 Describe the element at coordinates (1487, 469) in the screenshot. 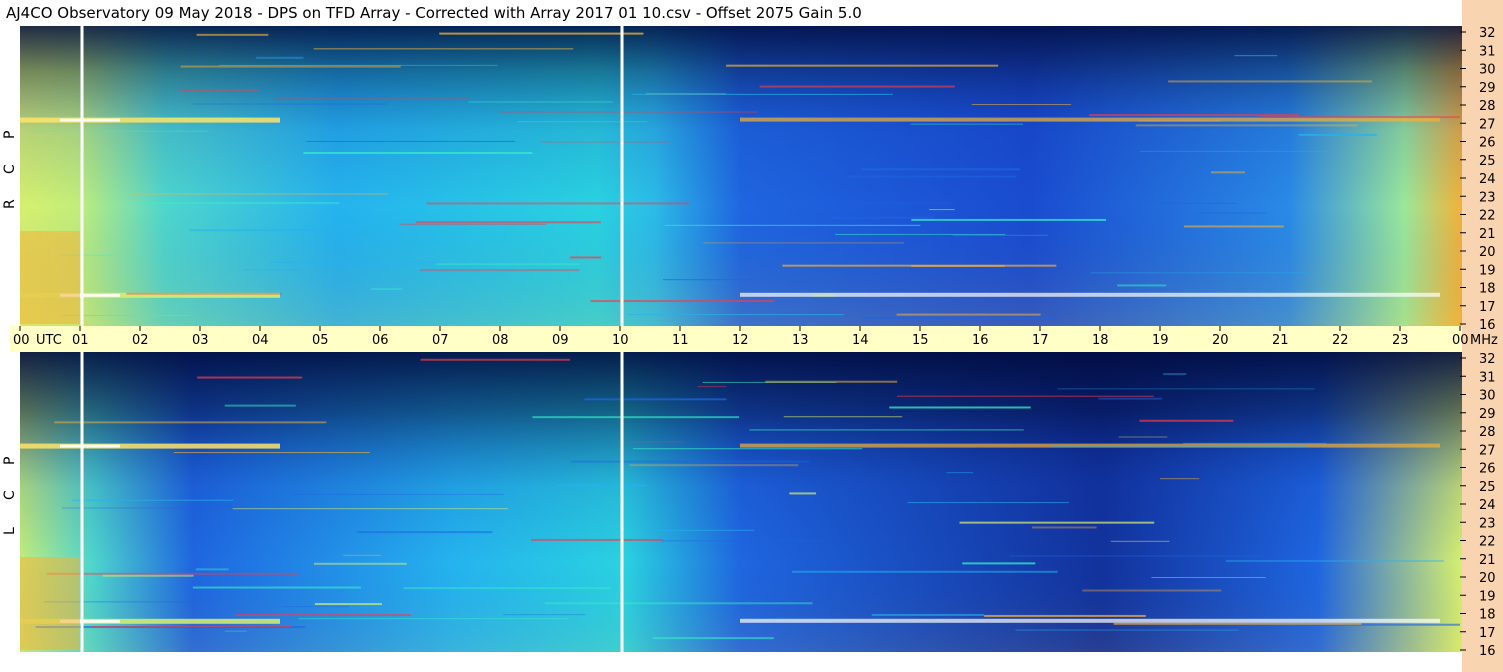

I see `y-tick-label: 26` at that location.